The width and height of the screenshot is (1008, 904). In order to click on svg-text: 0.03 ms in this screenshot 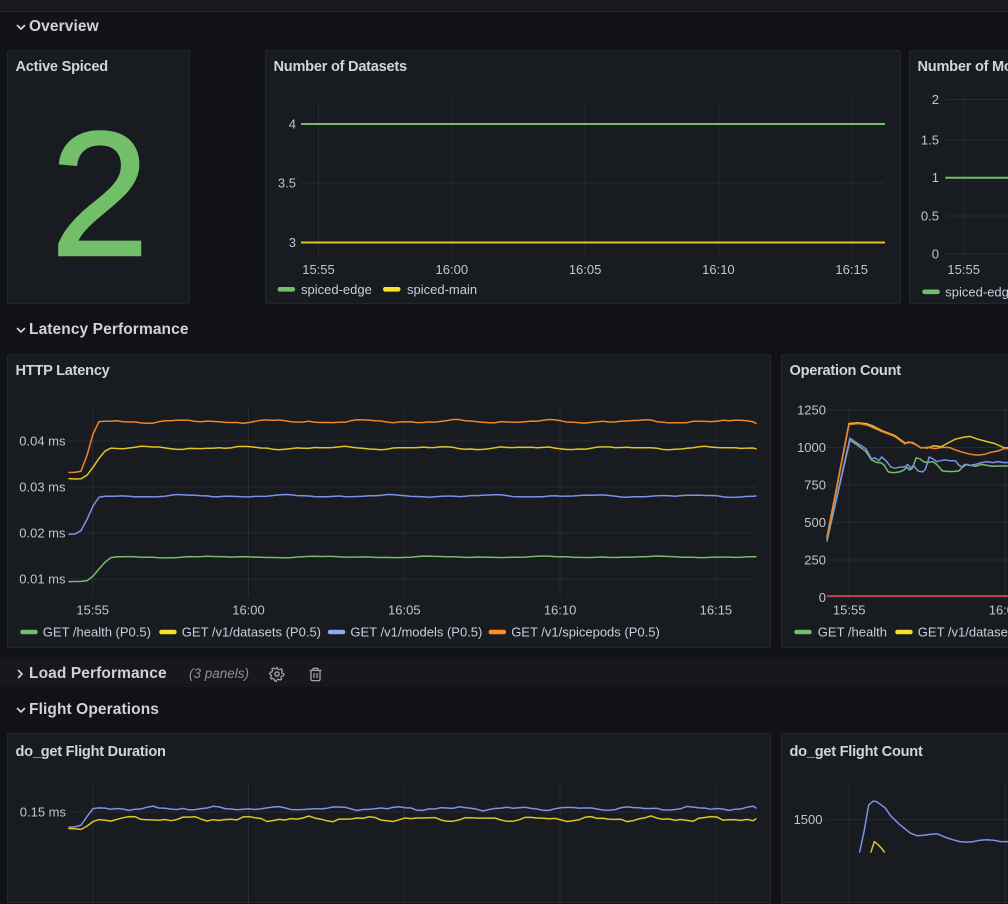, I will do `click(42, 487)`.